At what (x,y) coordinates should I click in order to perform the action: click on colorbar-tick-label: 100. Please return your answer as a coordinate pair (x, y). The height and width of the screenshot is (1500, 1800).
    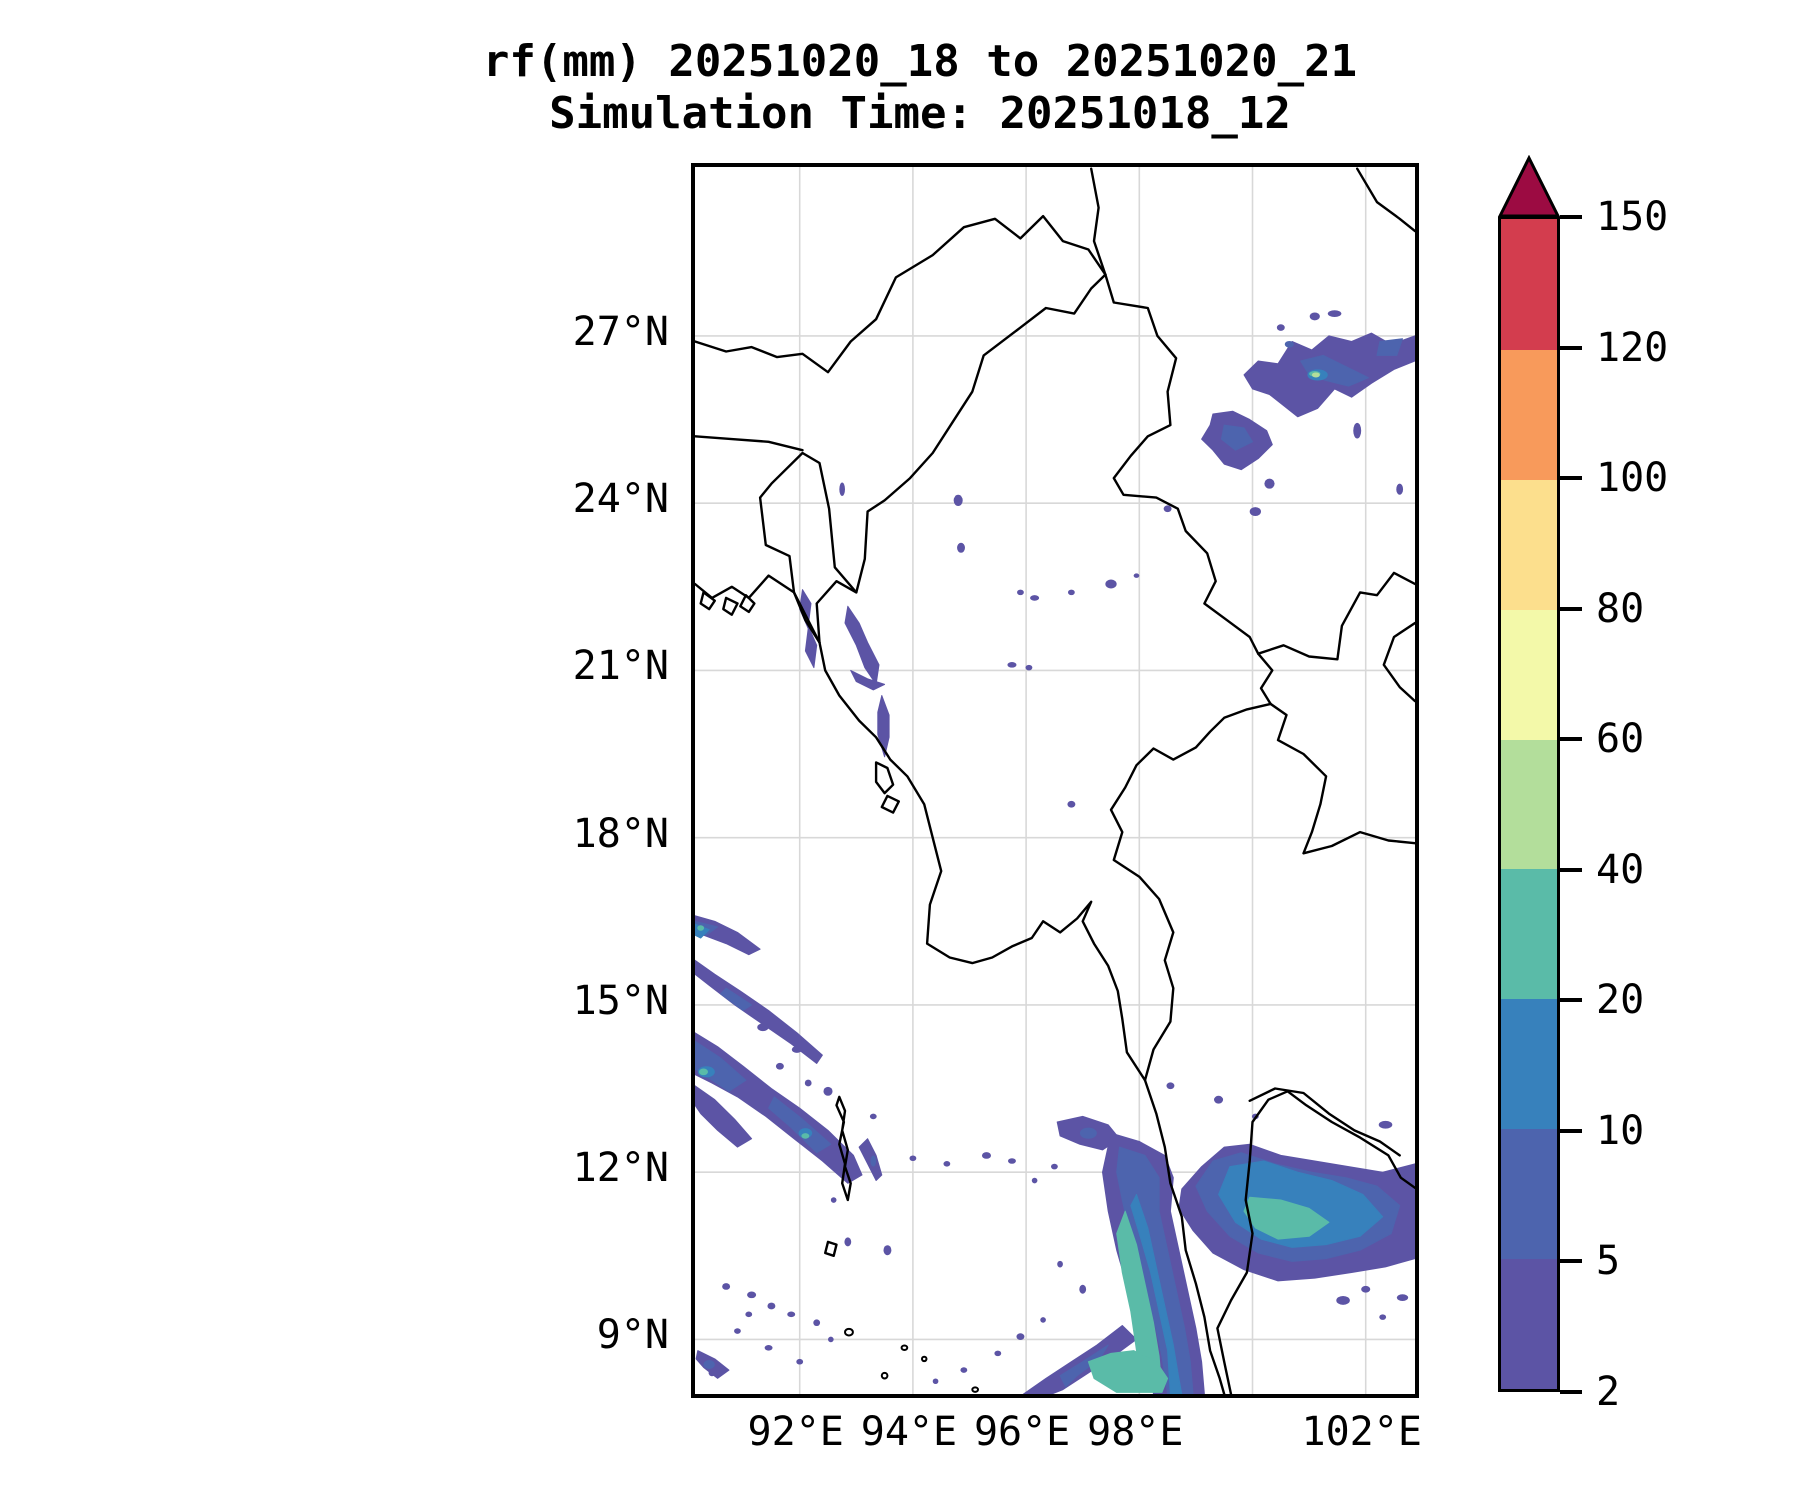
    Looking at the image, I should click on (1632, 478).